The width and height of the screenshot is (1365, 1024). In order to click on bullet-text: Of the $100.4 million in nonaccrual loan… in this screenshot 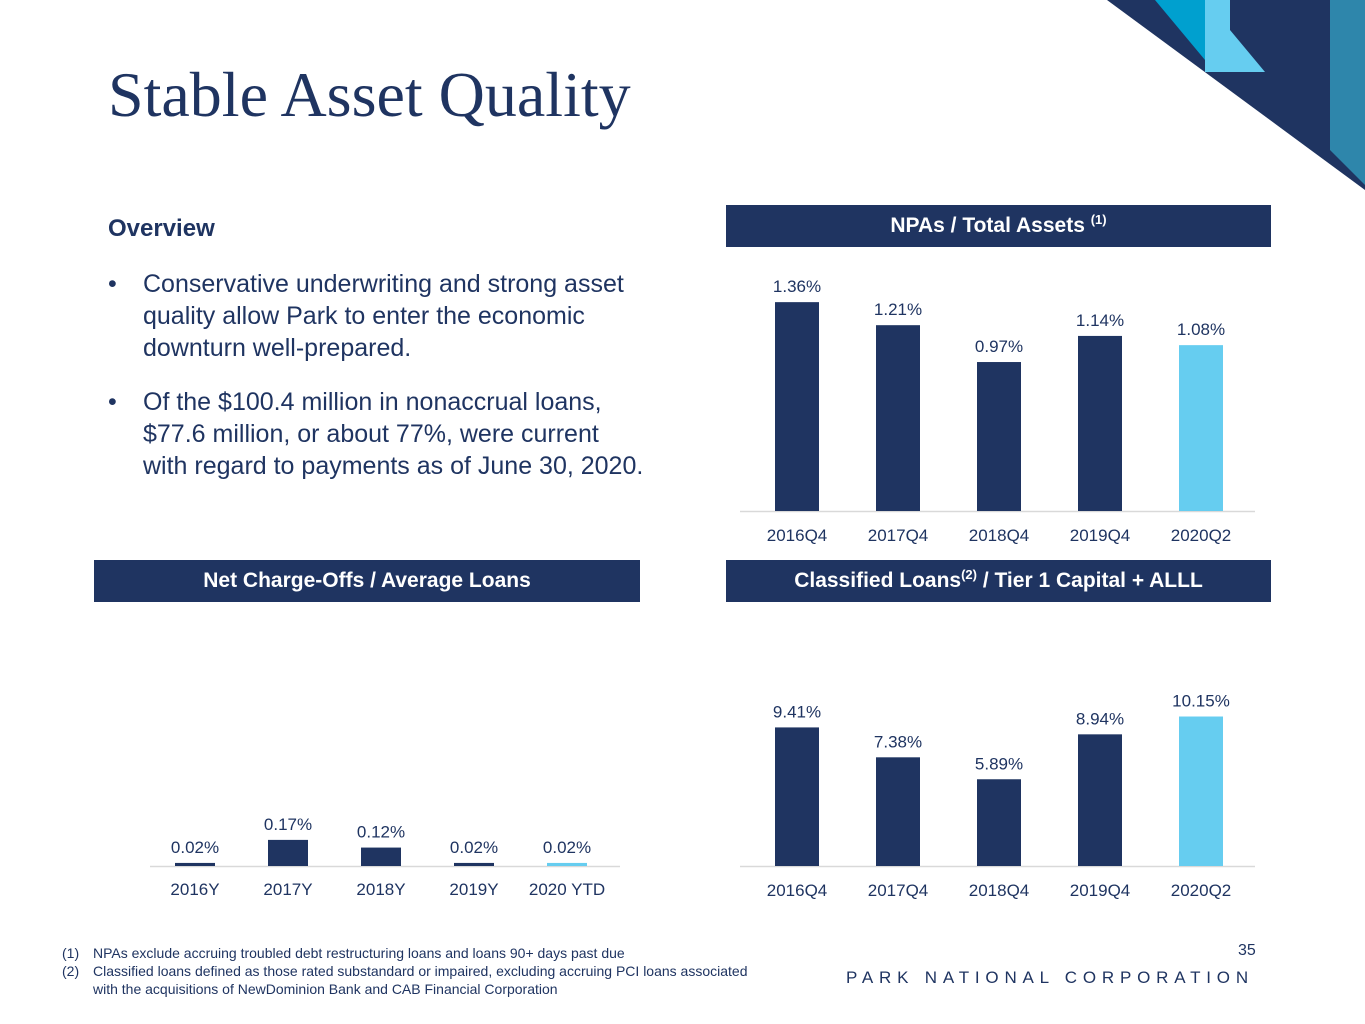, I will do `click(393, 434)`.